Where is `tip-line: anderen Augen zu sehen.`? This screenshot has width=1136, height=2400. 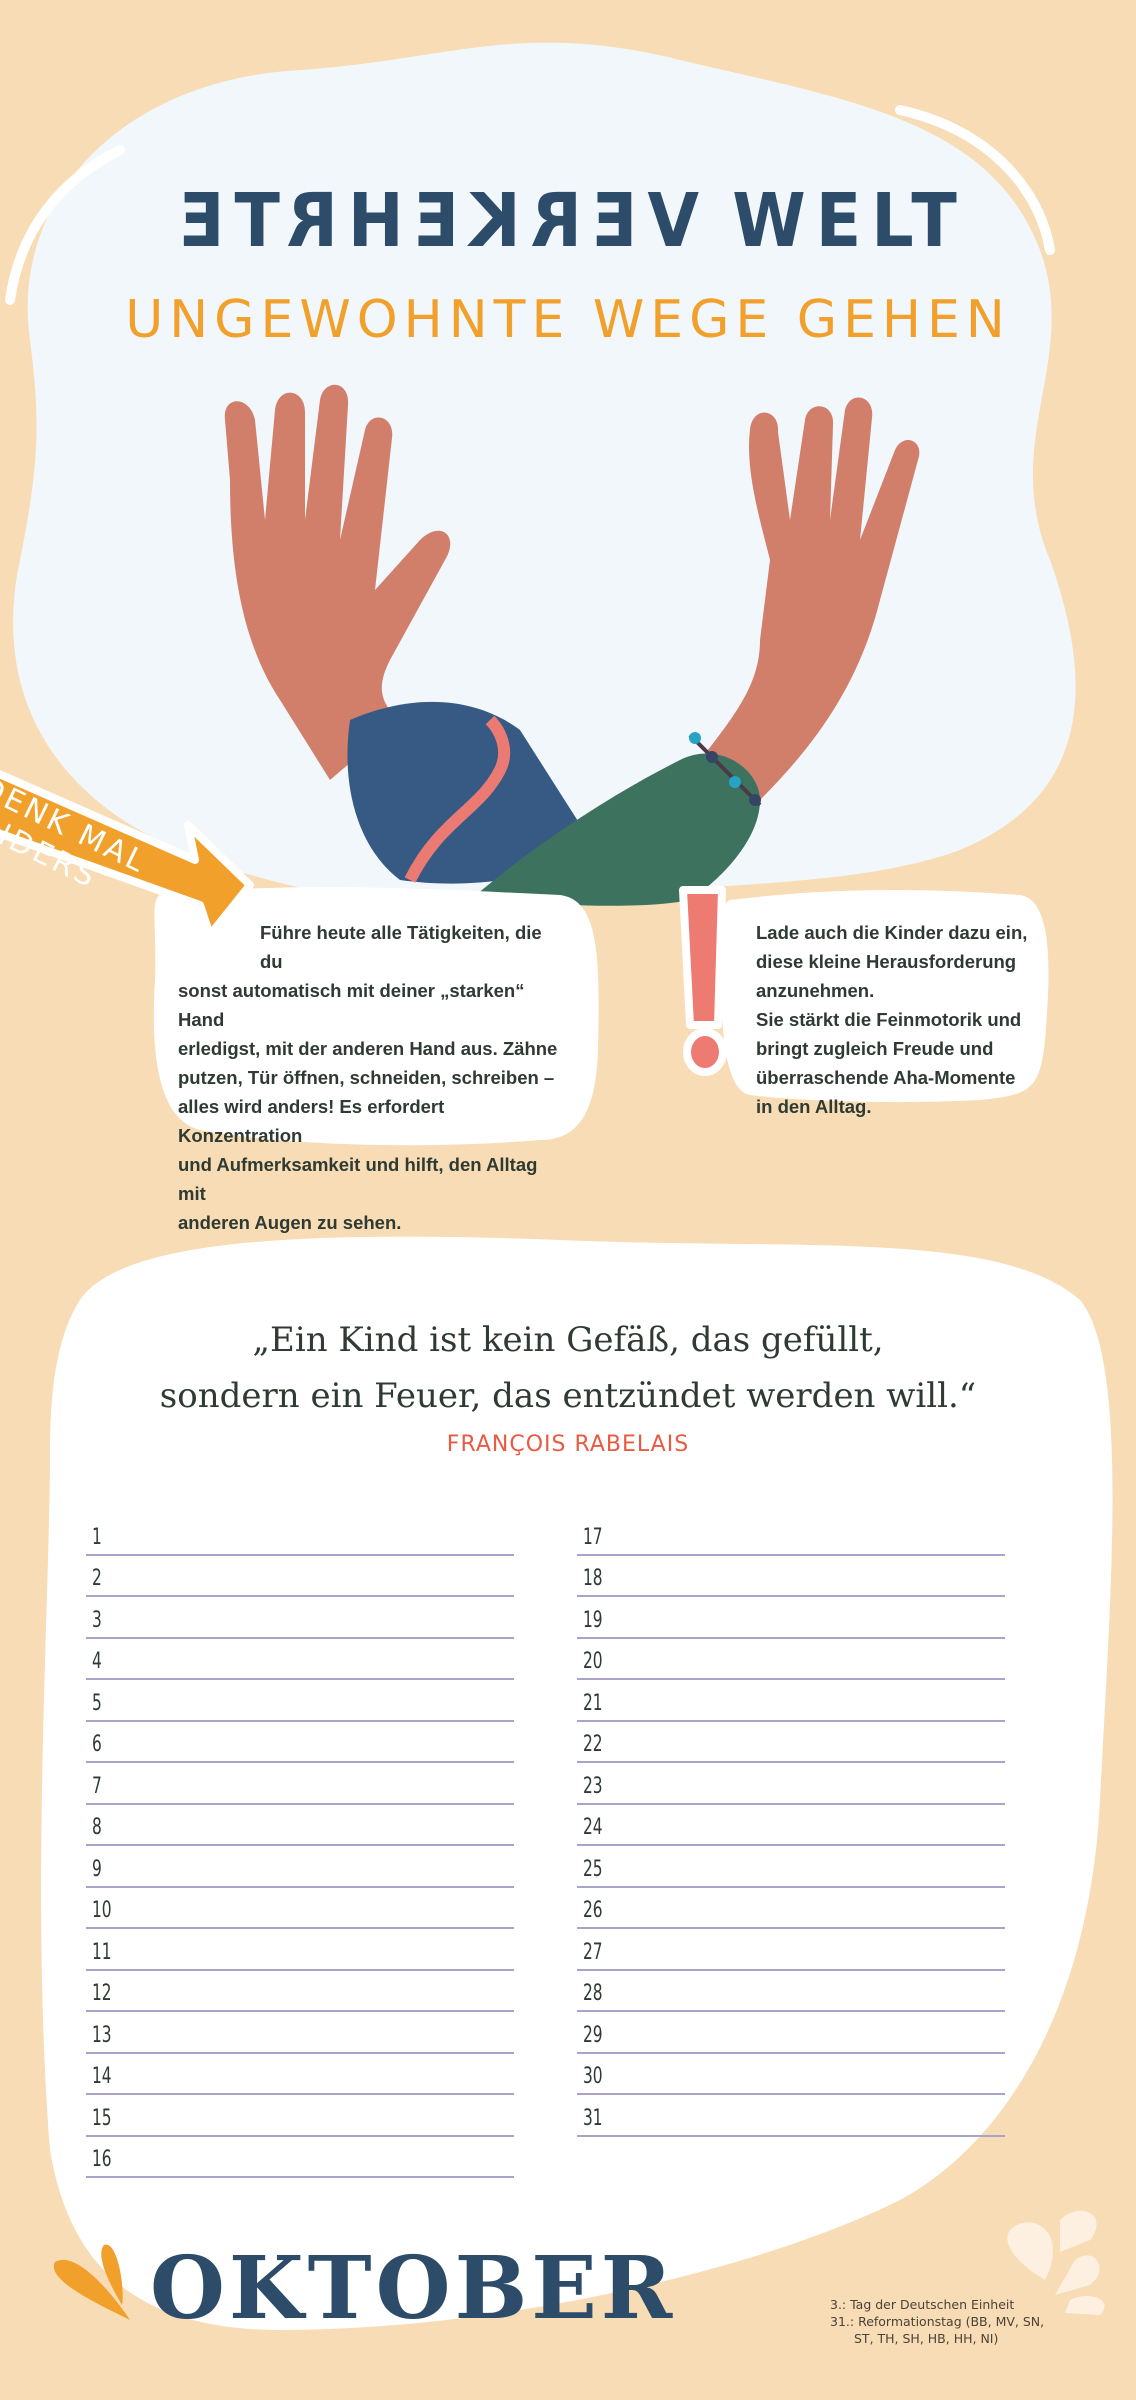 tip-line: anderen Augen zu sehen. is located at coordinates (290, 1222).